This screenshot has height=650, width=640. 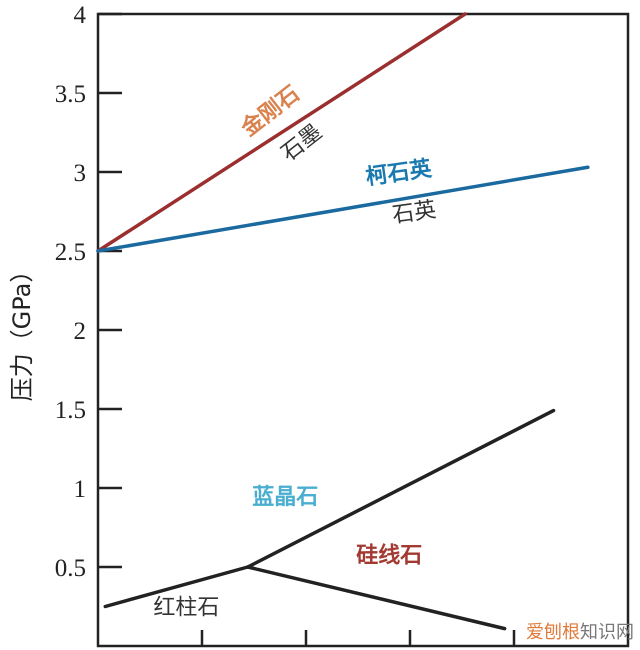 I want to click on phase-label: 硅线石, so click(x=389, y=555).